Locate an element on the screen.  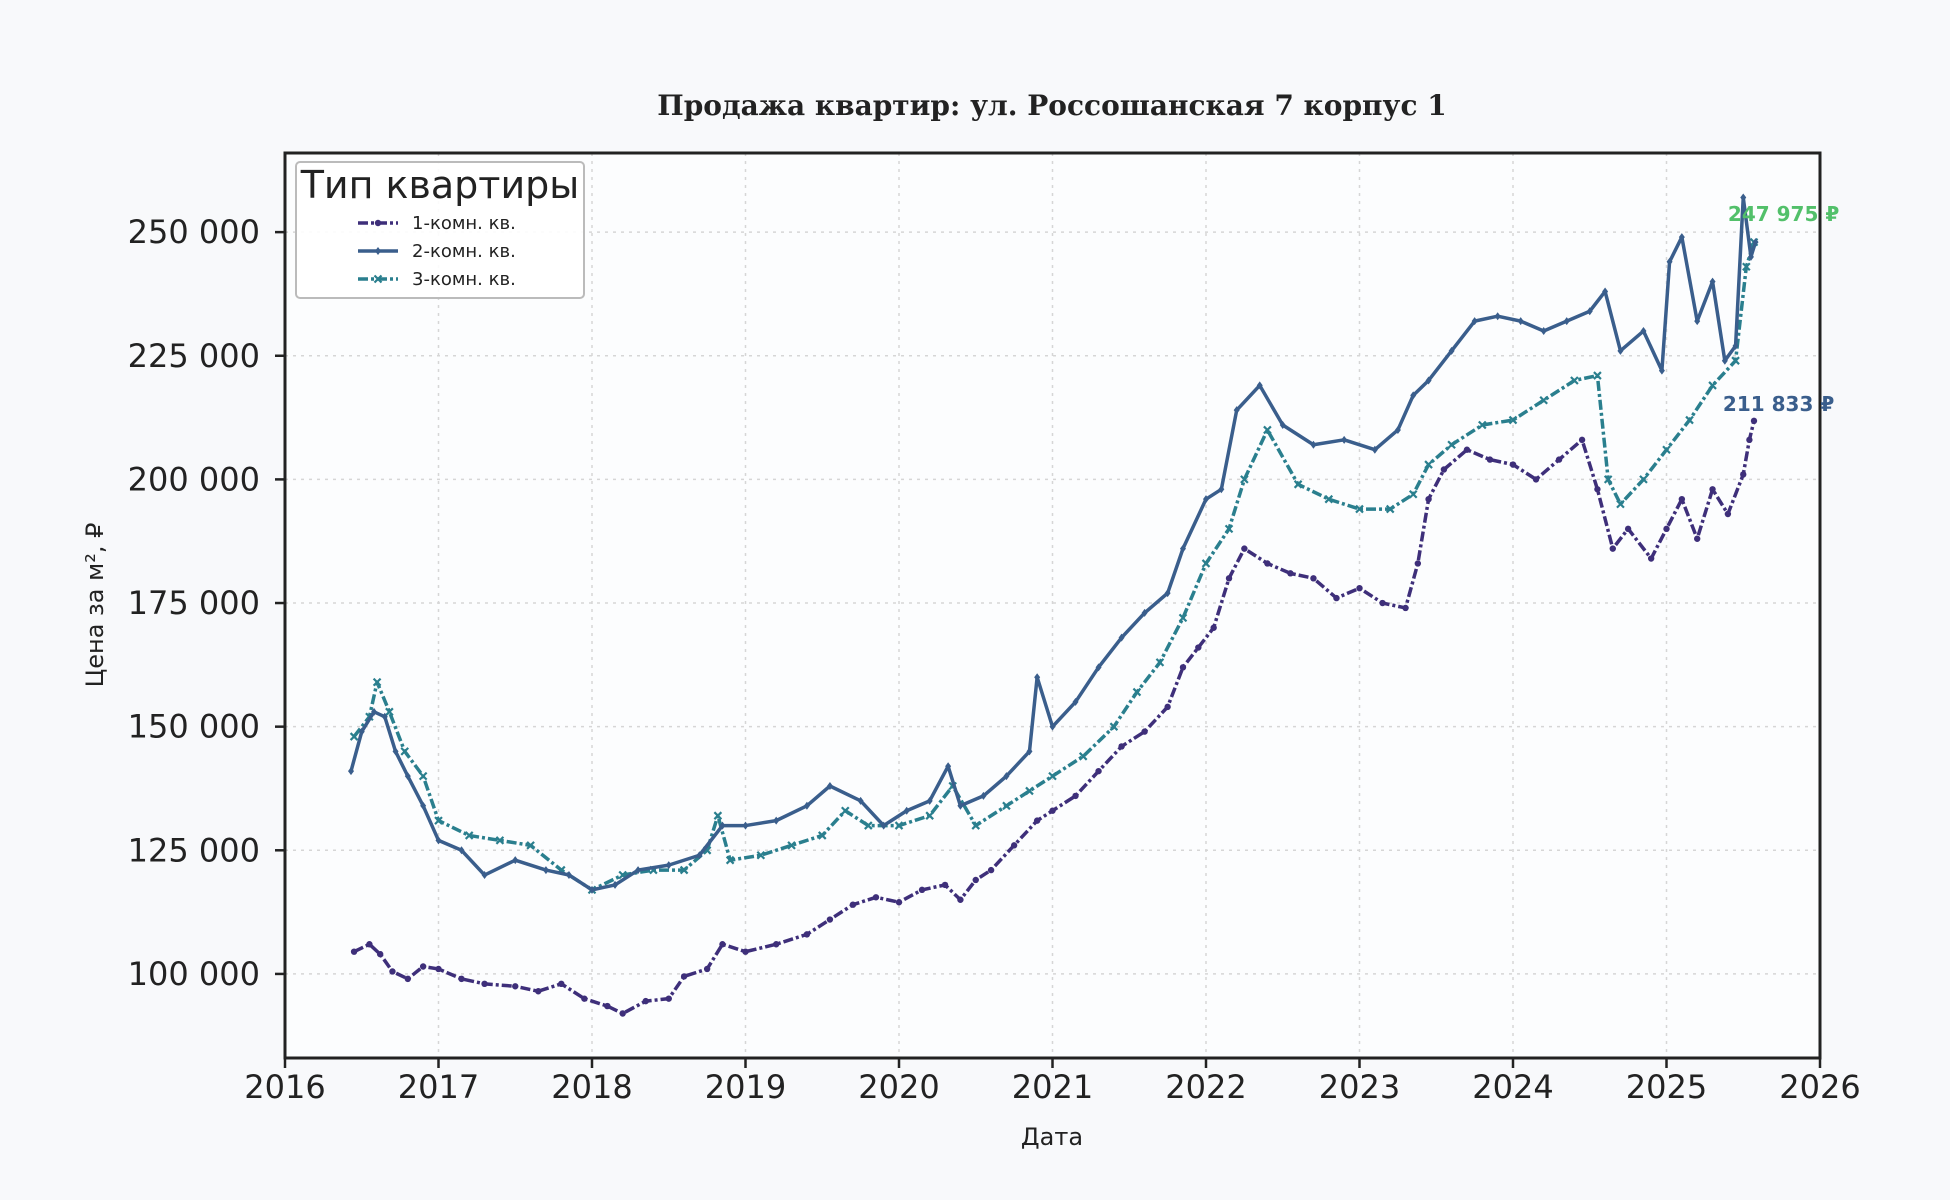
legend-box is located at coordinates (440, 230).